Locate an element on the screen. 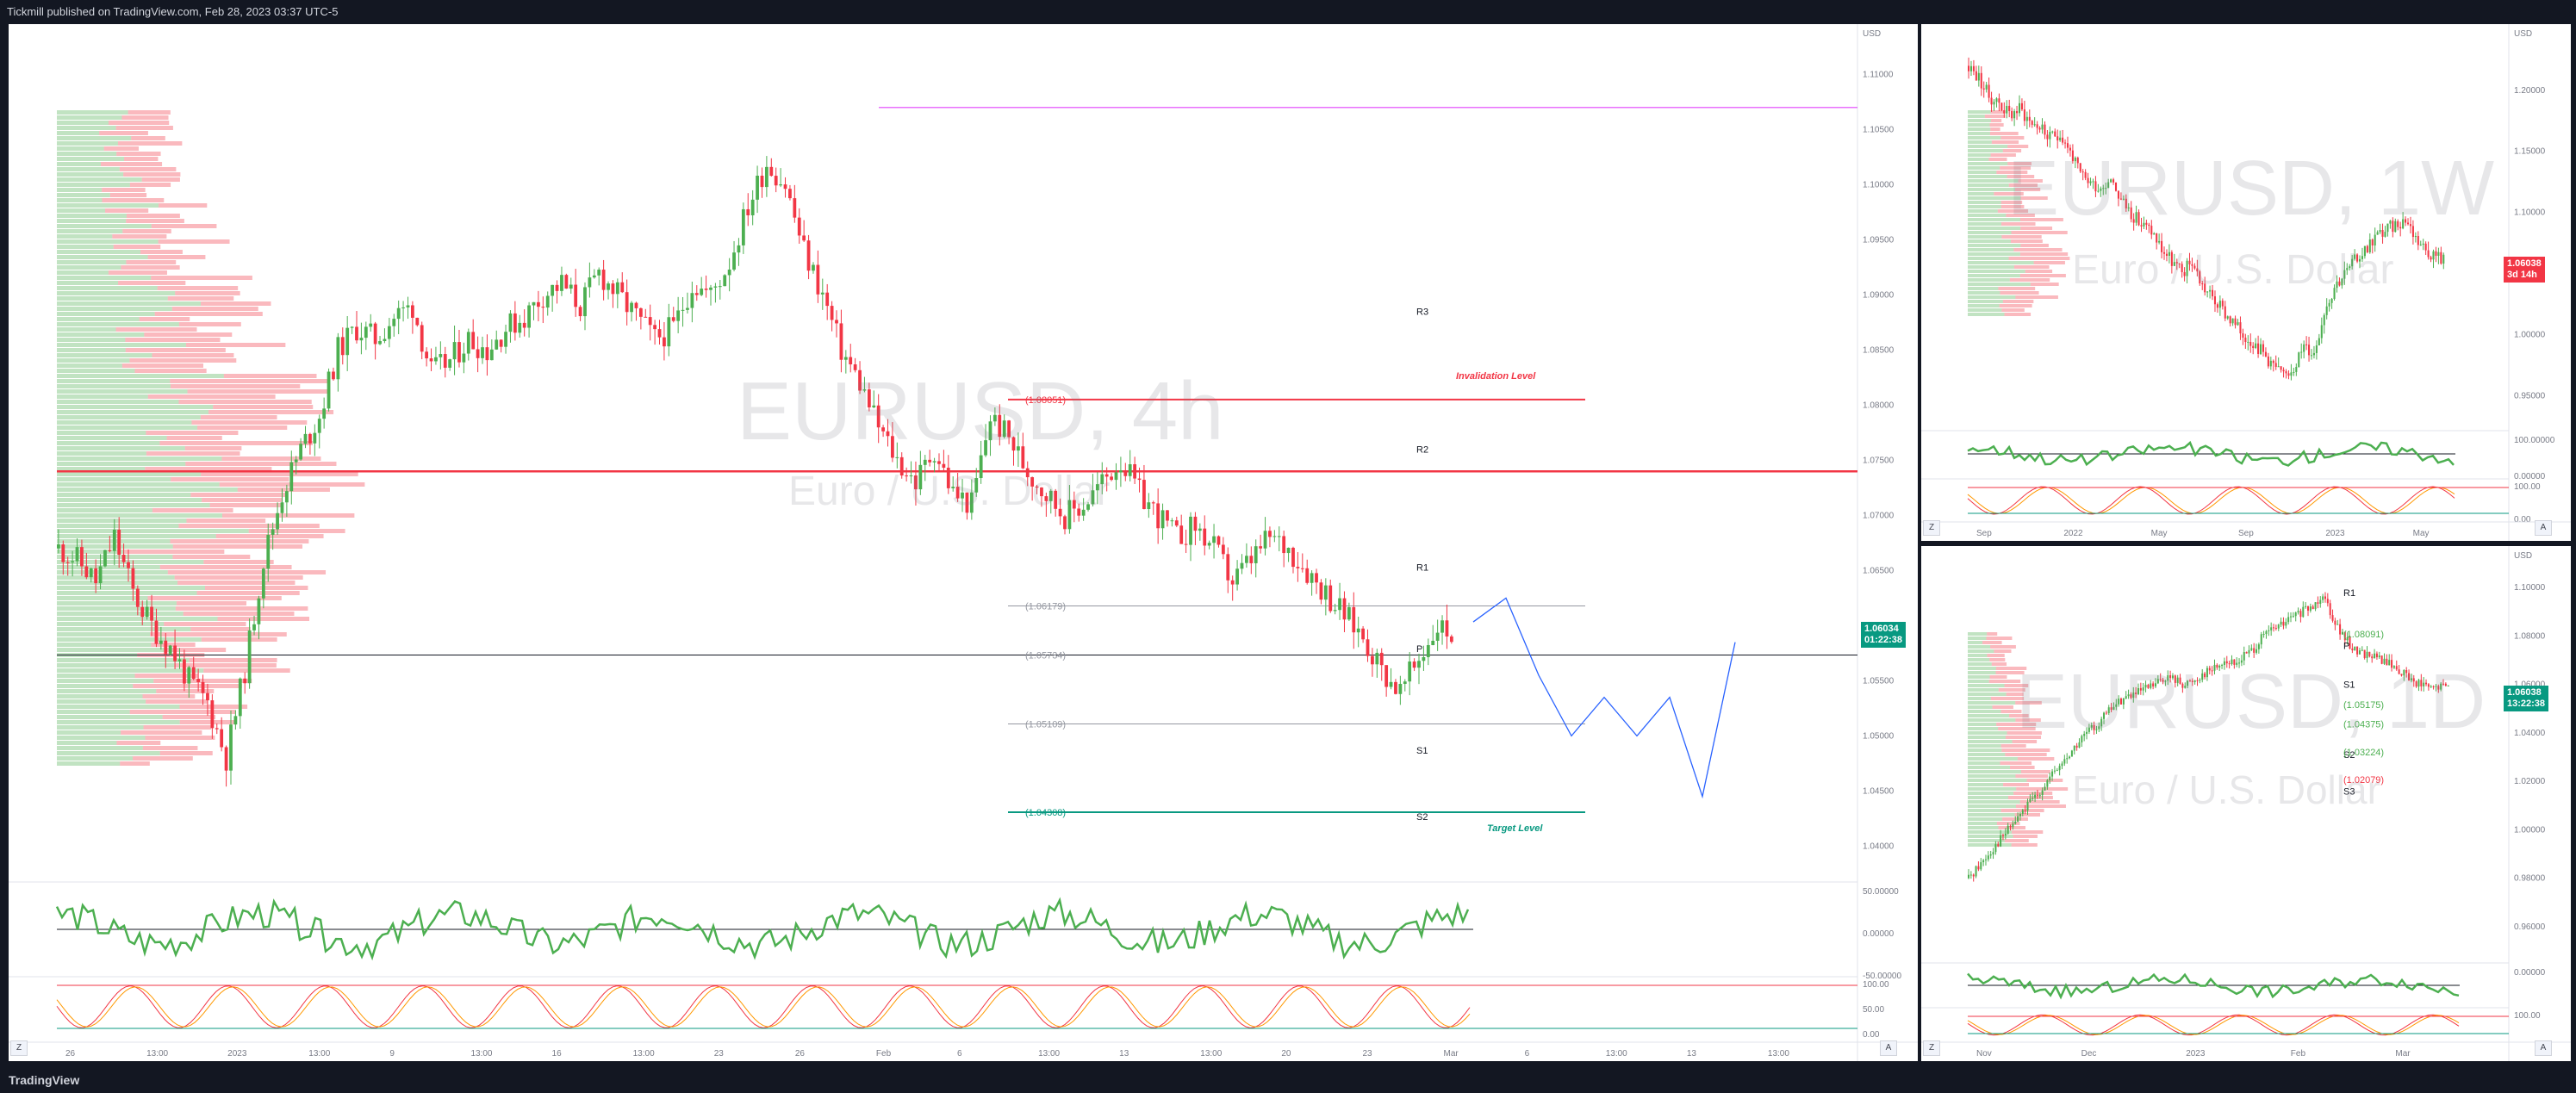 Image resolution: width=2576 pixels, height=1093 pixels. daily-watermark-symbol: EURUSD, 1D is located at coordinates (2251, 702).